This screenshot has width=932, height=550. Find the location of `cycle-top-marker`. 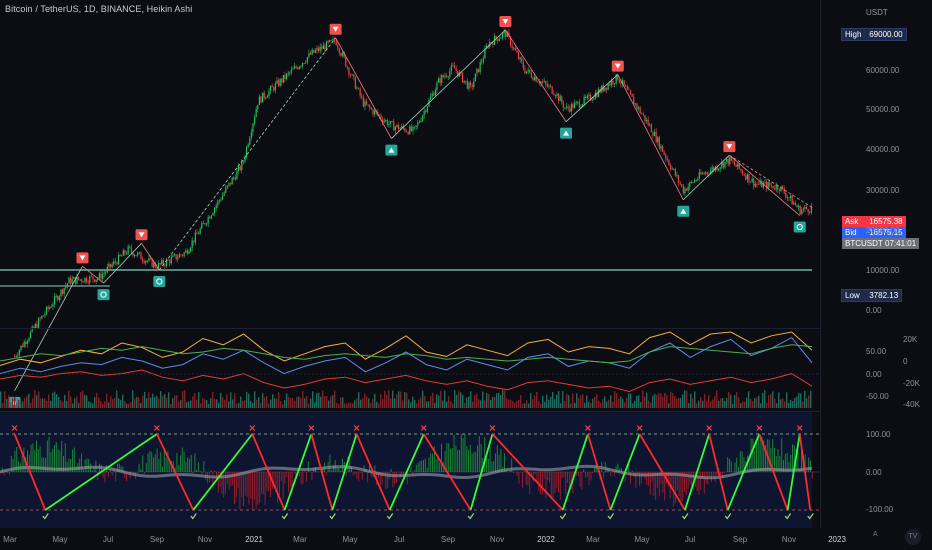

cycle-top-marker is located at coordinates (423, 428).